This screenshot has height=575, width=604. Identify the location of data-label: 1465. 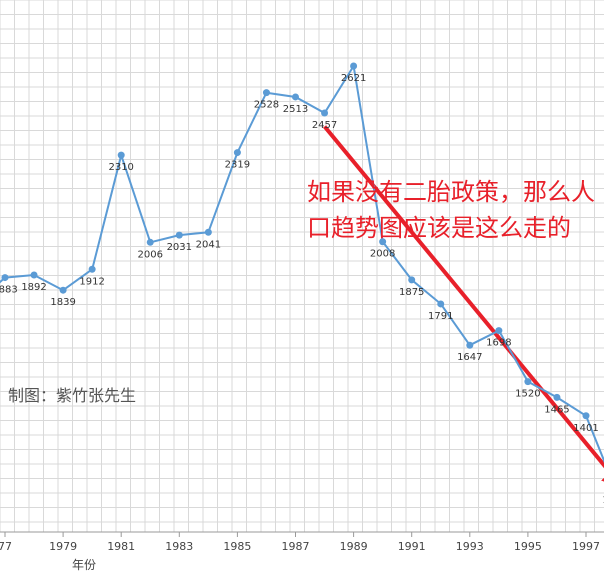
(556, 409).